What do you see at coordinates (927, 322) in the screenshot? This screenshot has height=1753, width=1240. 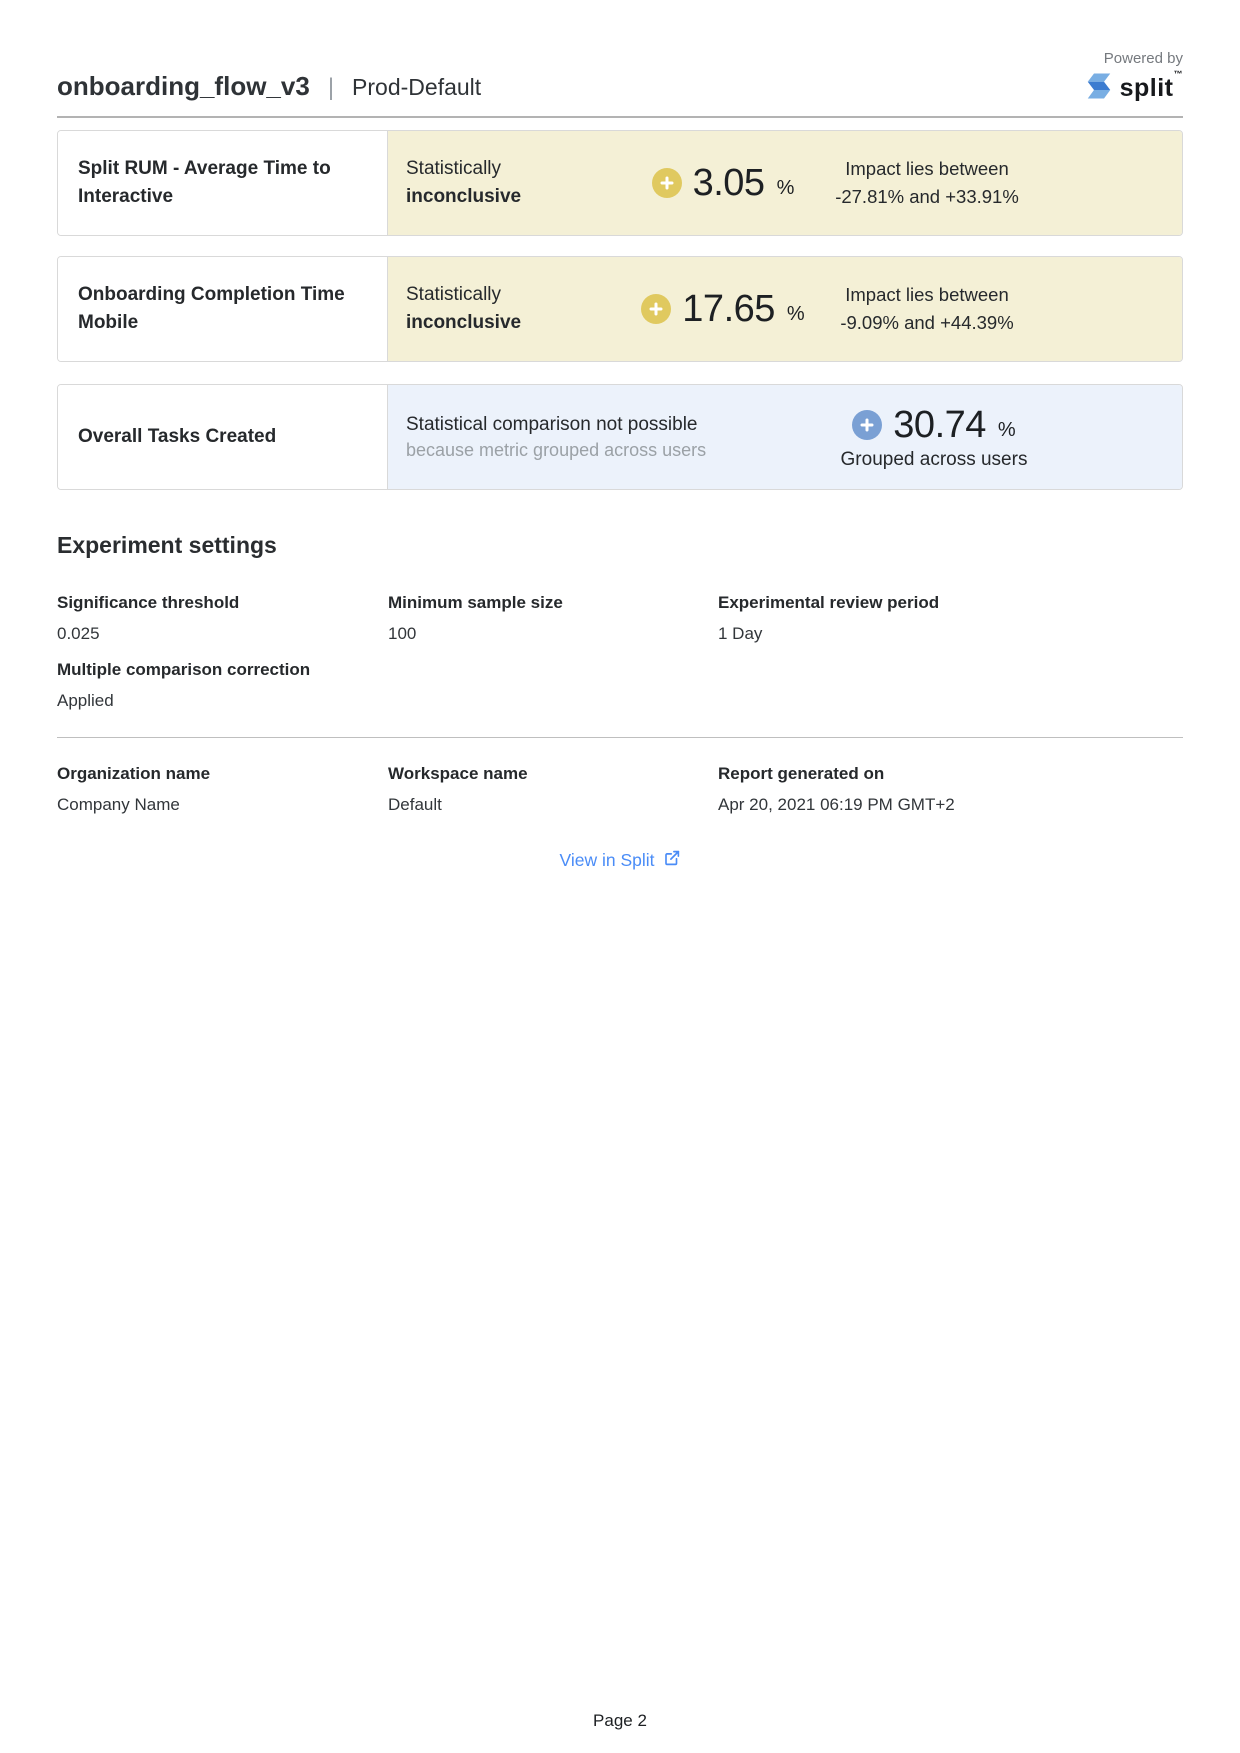 I see `impact-line2: -9.09% and +44.39%` at bounding box center [927, 322].